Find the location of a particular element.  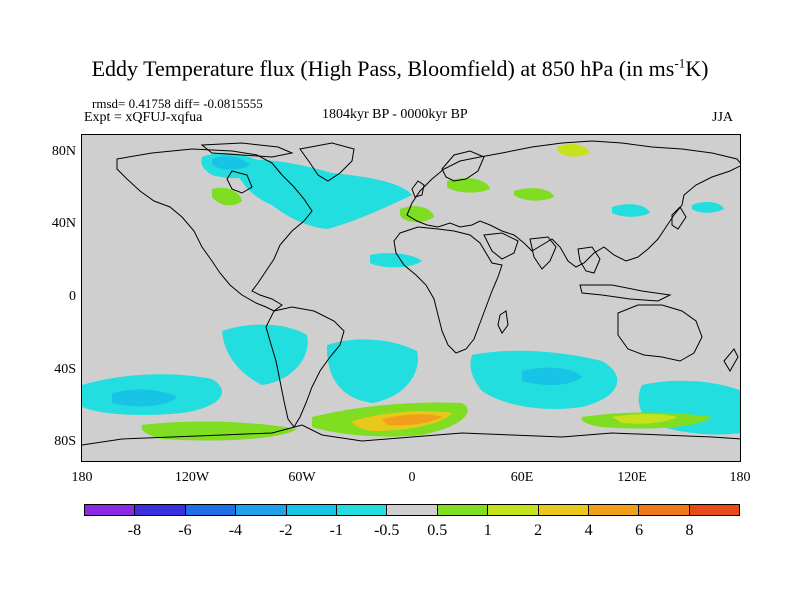

coast-greenland is located at coordinates (327, 162).